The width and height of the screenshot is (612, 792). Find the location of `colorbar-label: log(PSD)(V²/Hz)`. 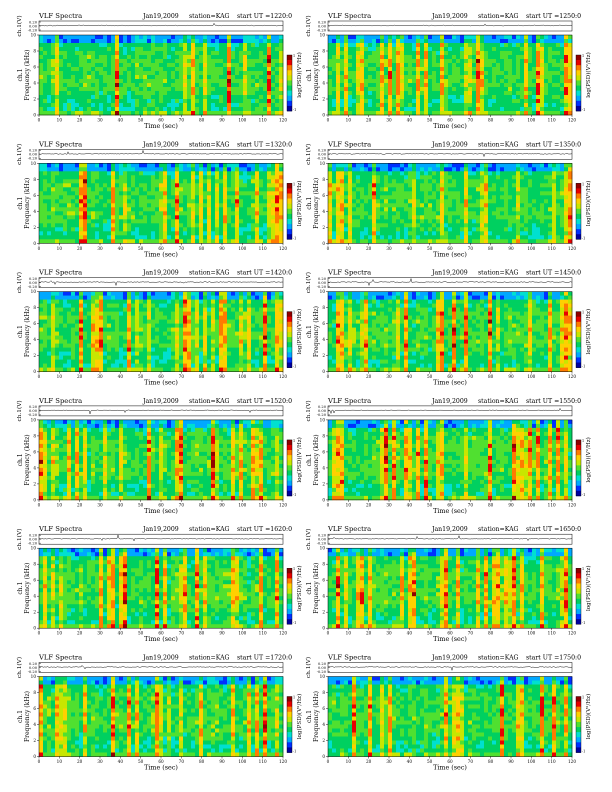

colorbar-label: log(PSD)(V²/Hz) is located at coordinates (299, 204).